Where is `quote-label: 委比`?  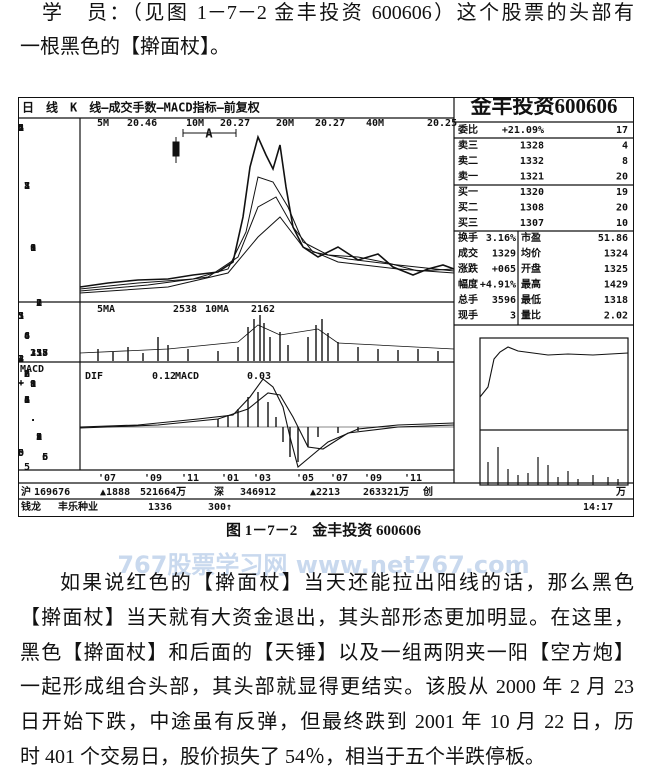
quote-label: 委比 is located at coordinates (467, 129).